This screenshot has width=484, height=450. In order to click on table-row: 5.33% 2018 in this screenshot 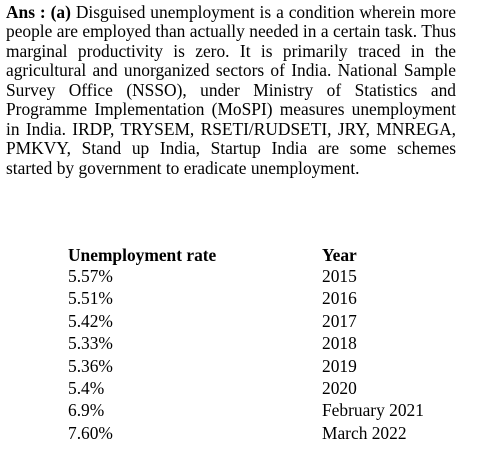, I will do `click(268, 343)`.